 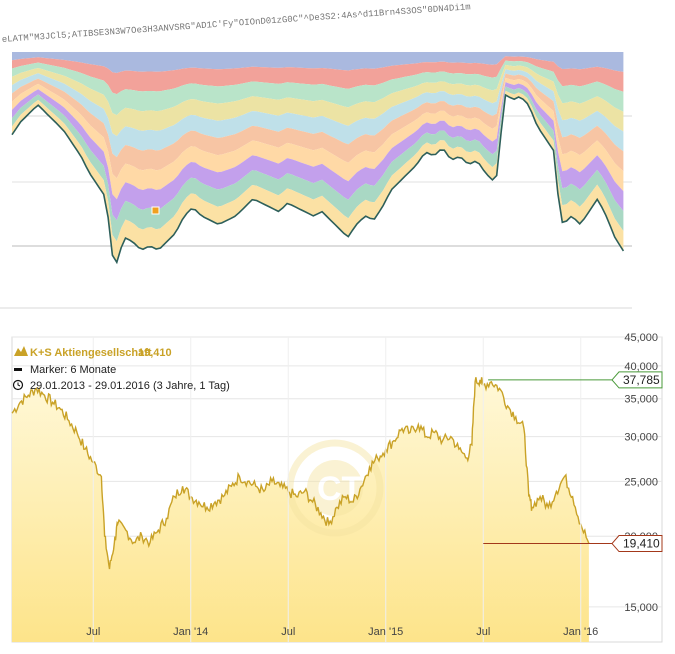 I want to click on mountain-icon, so click(x=21, y=351).